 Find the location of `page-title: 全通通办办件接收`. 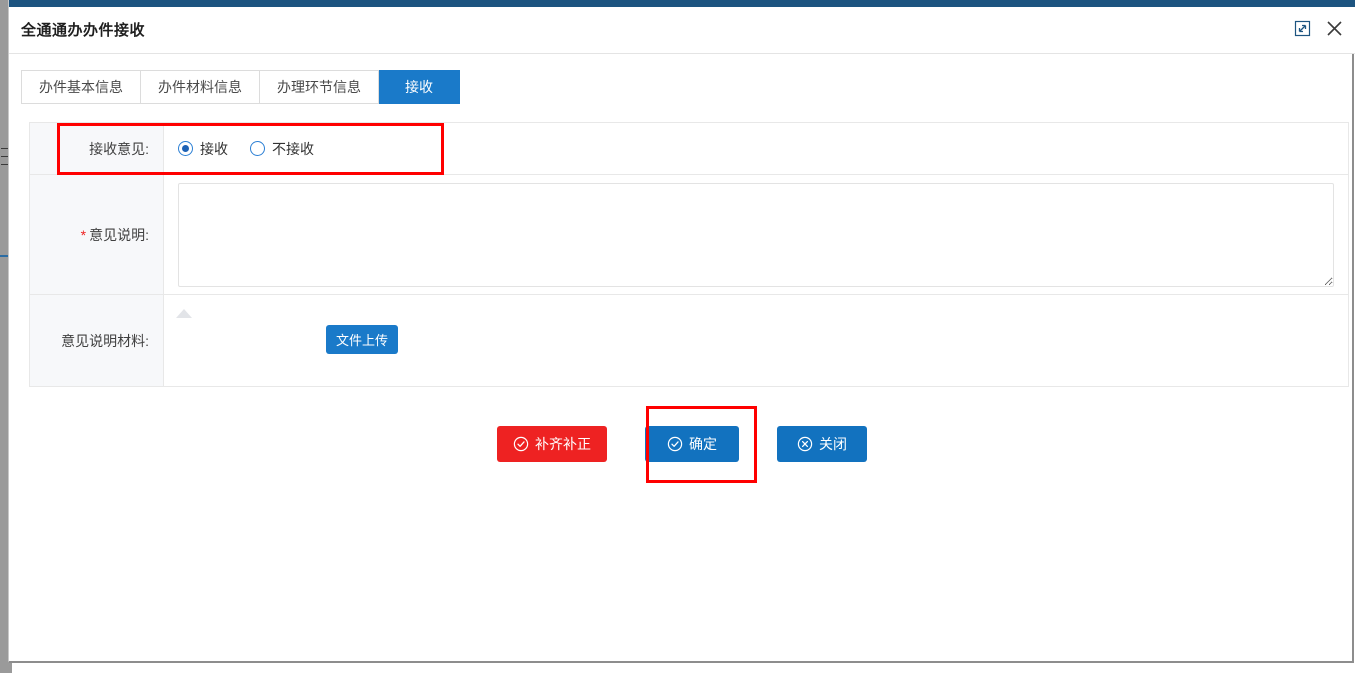

page-title: 全通通办办件接收 is located at coordinates (83, 30).